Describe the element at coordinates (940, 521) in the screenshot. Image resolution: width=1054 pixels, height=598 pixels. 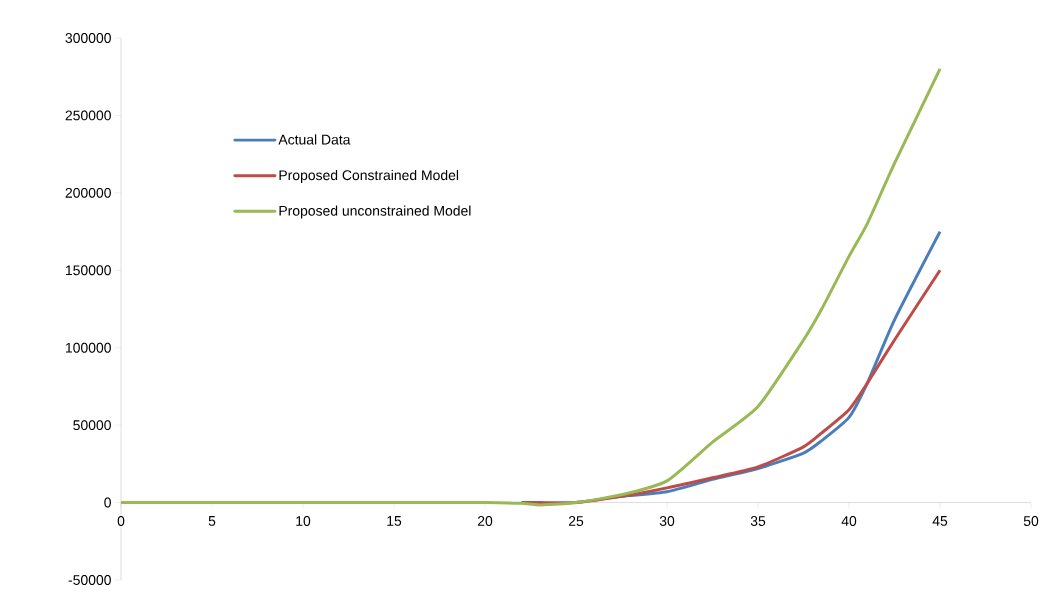
I see `x-tick-label: 45` at that location.